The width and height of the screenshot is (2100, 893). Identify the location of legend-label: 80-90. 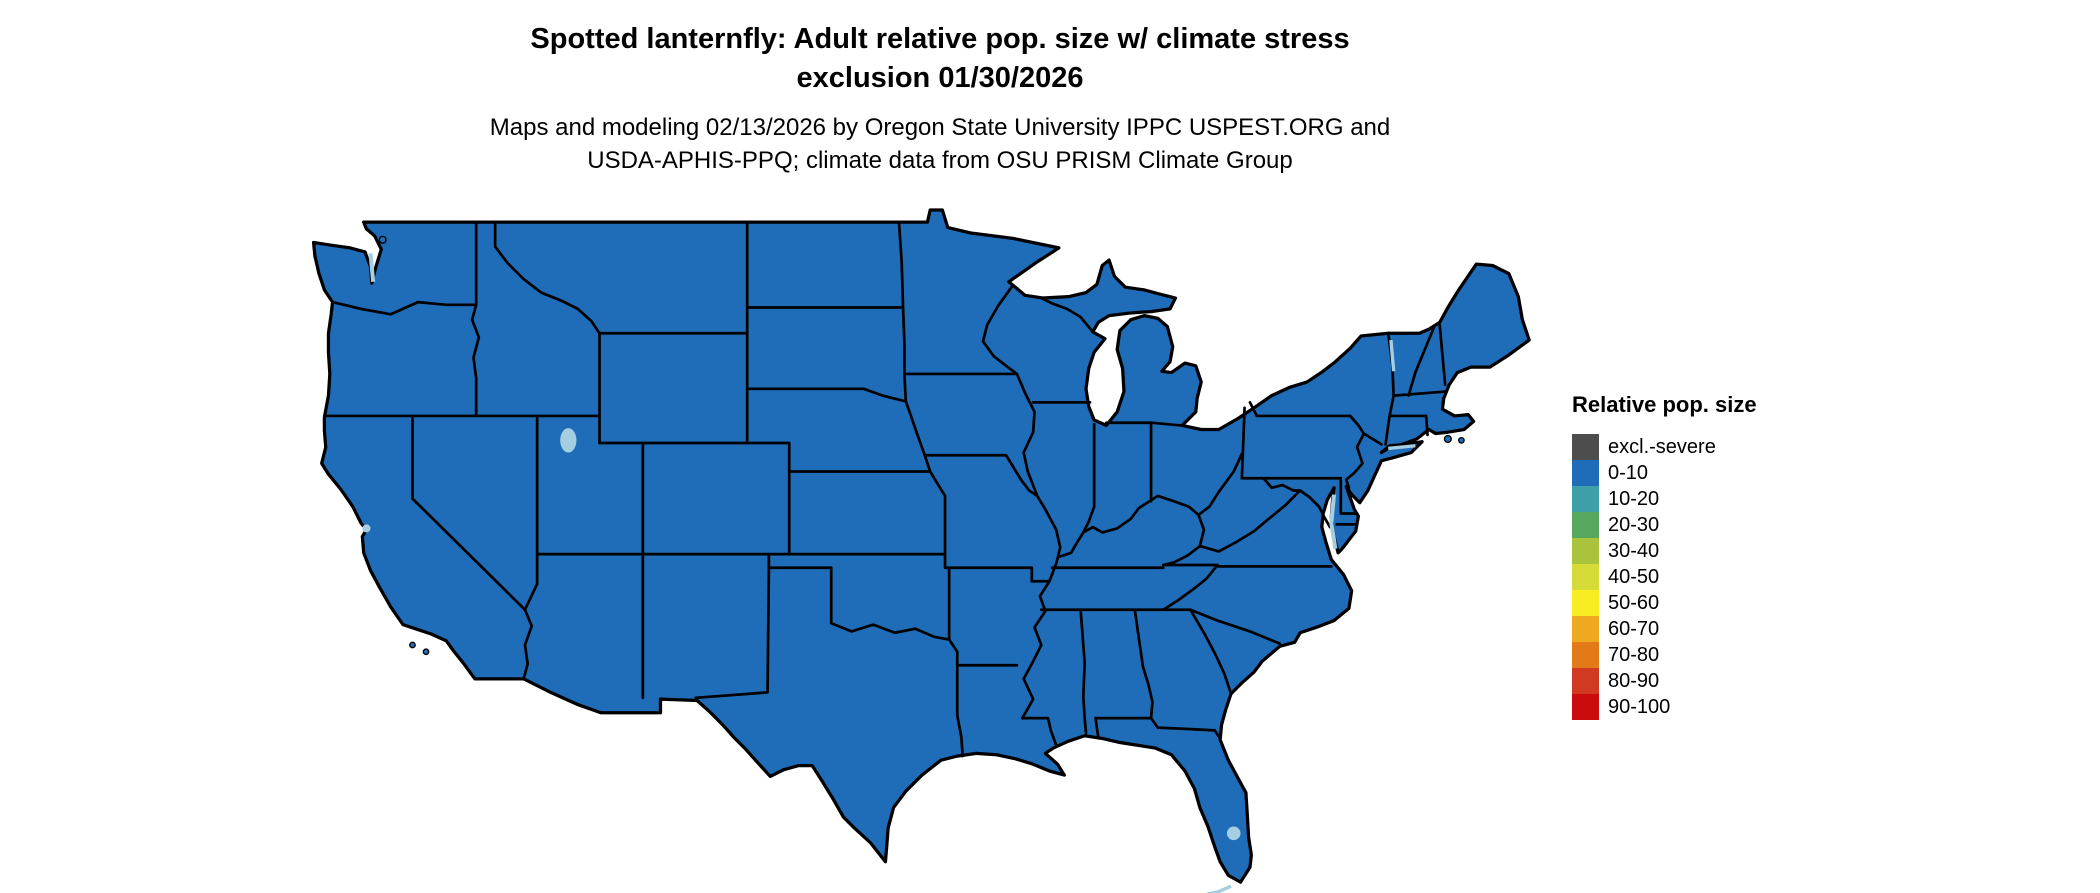
(1634, 680).